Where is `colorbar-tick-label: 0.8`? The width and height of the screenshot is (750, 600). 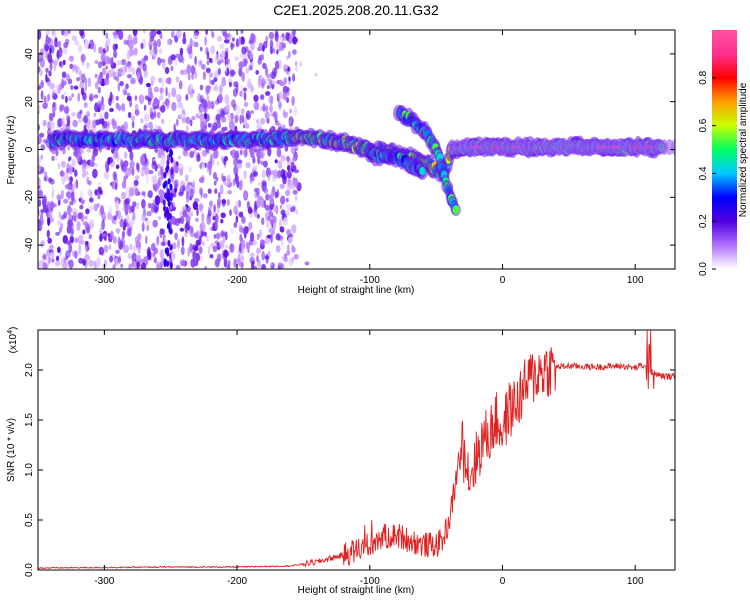 colorbar-tick-label: 0.8 is located at coordinates (703, 77).